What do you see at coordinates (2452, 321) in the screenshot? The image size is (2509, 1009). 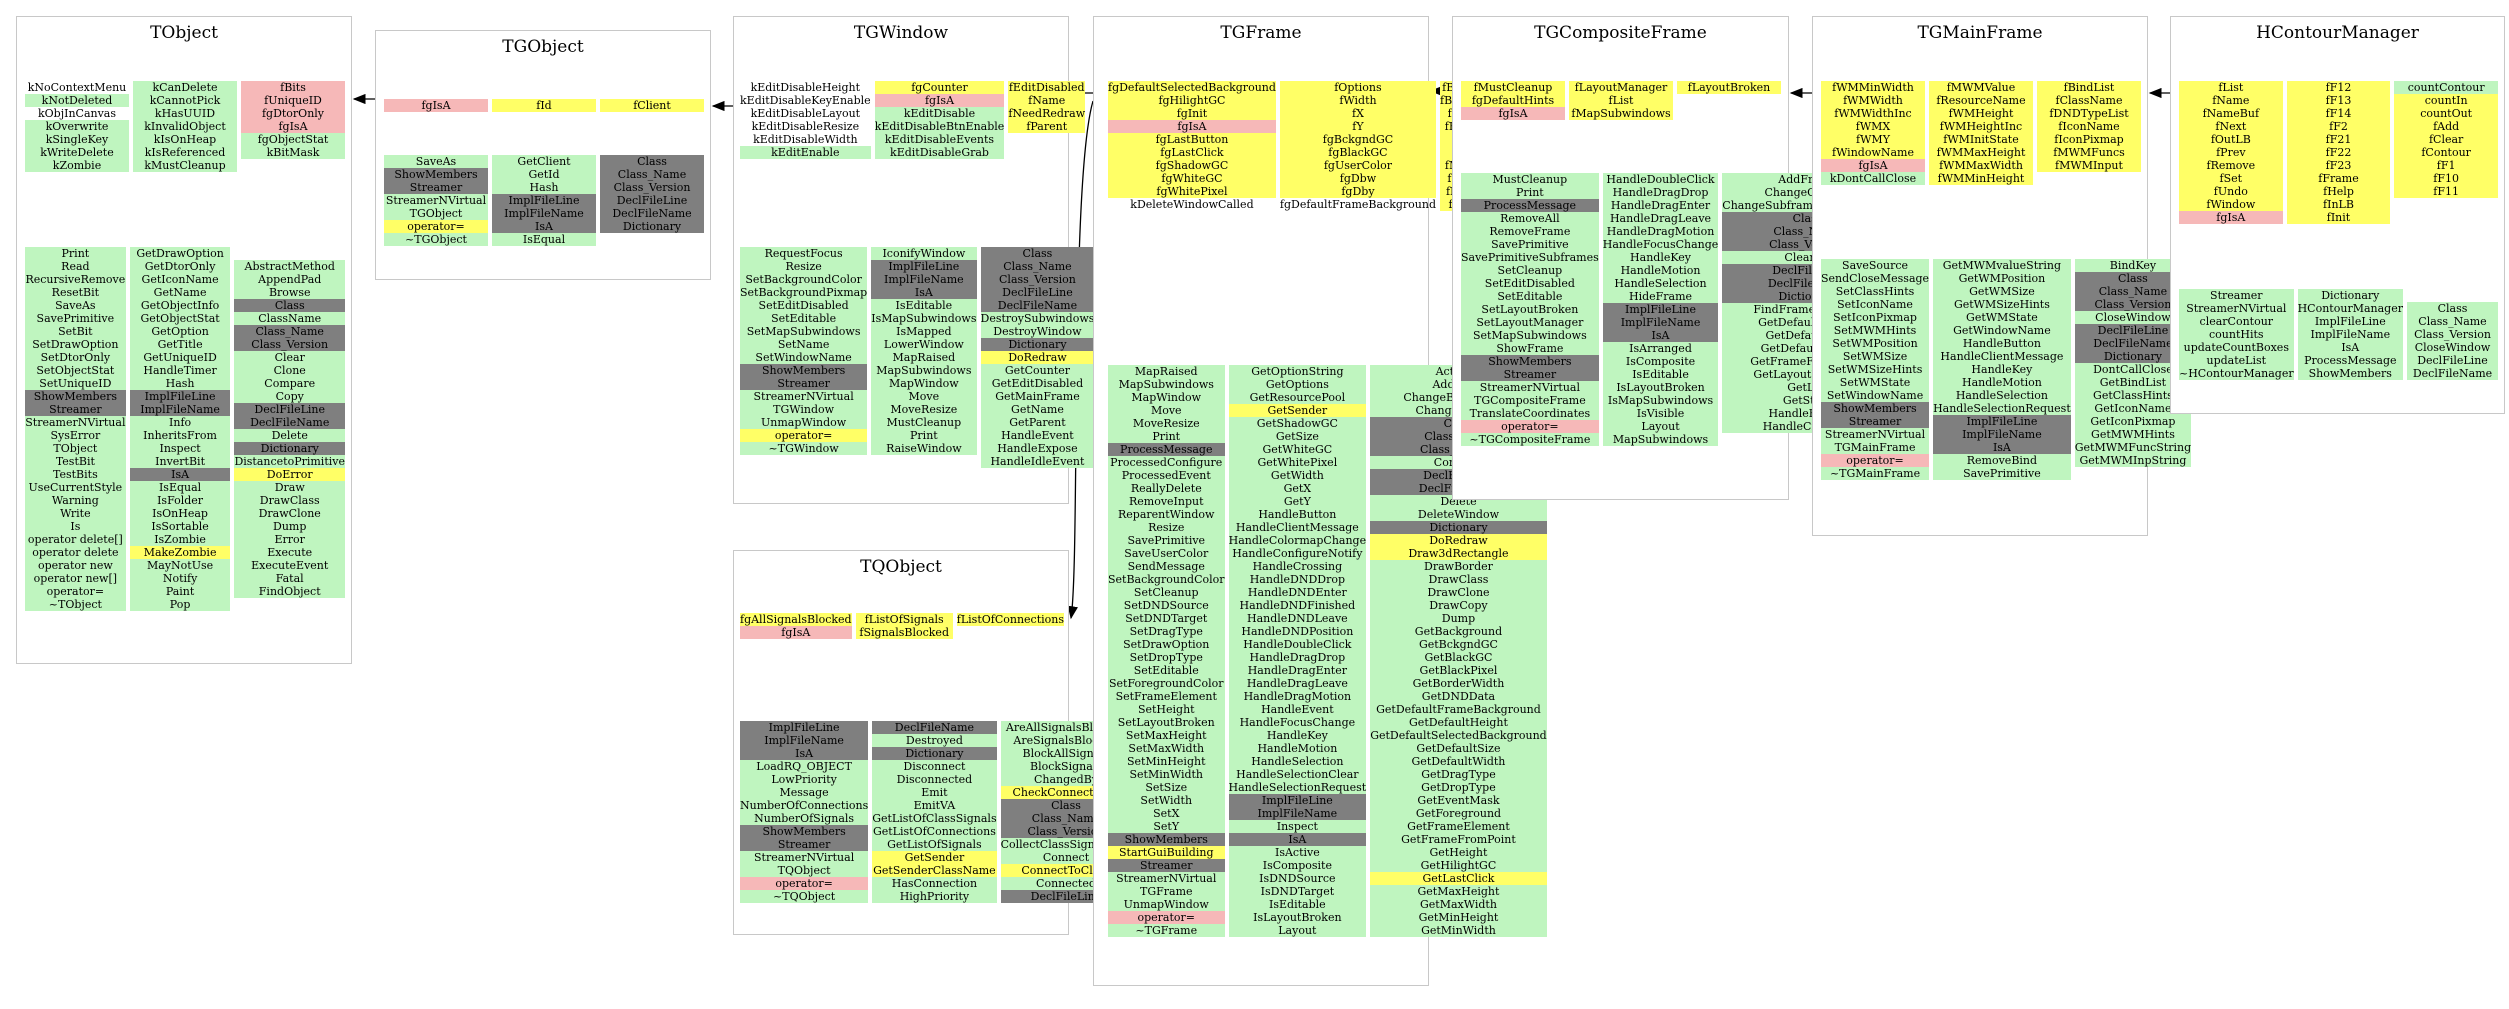 I see `member-class-name: Class_Name` at bounding box center [2452, 321].